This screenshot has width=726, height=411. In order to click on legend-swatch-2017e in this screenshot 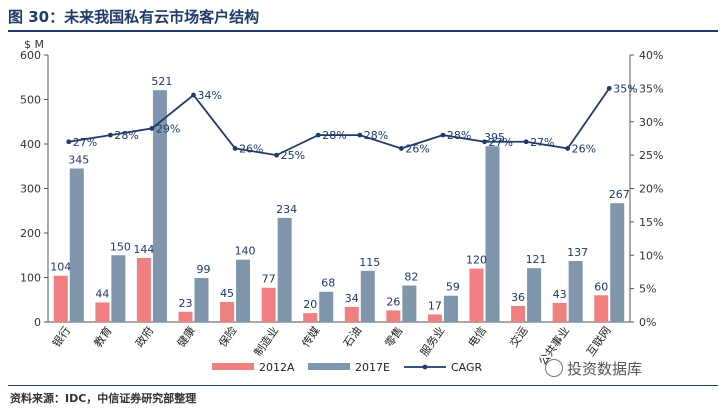, I will do `click(329, 366)`.